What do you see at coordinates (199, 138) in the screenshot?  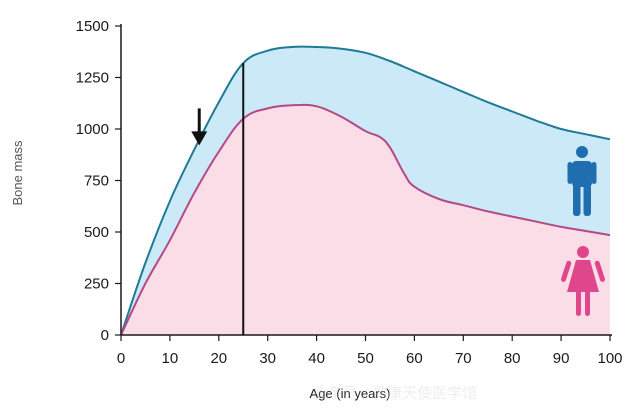 I see `down-arrow-icon` at bounding box center [199, 138].